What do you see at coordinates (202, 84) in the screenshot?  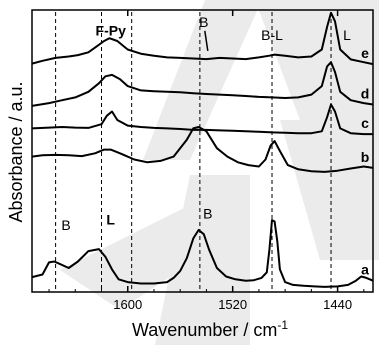 I see `series-d-line` at bounding box center [202, 84].